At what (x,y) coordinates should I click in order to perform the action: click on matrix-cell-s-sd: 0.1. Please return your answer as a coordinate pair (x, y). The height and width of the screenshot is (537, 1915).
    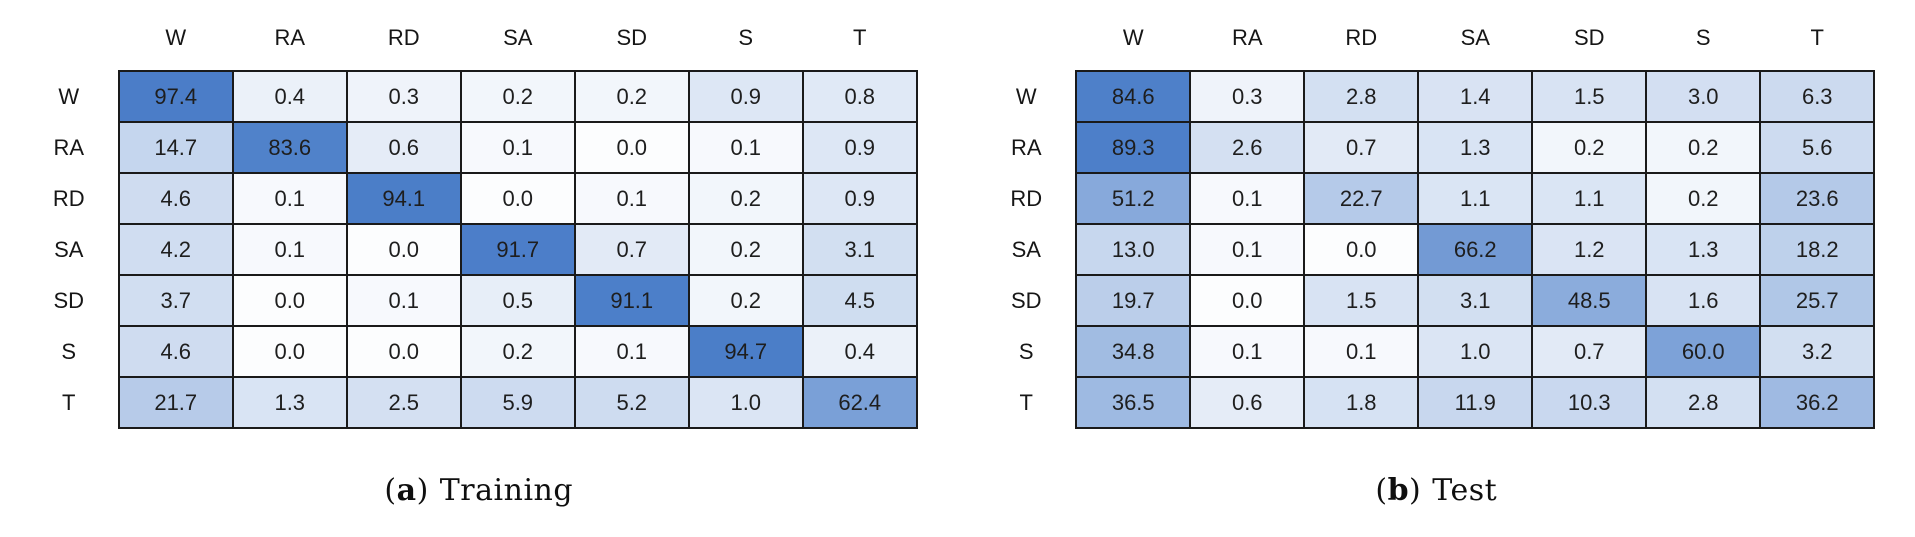
    Looking at the image, I should click on (631, 351).